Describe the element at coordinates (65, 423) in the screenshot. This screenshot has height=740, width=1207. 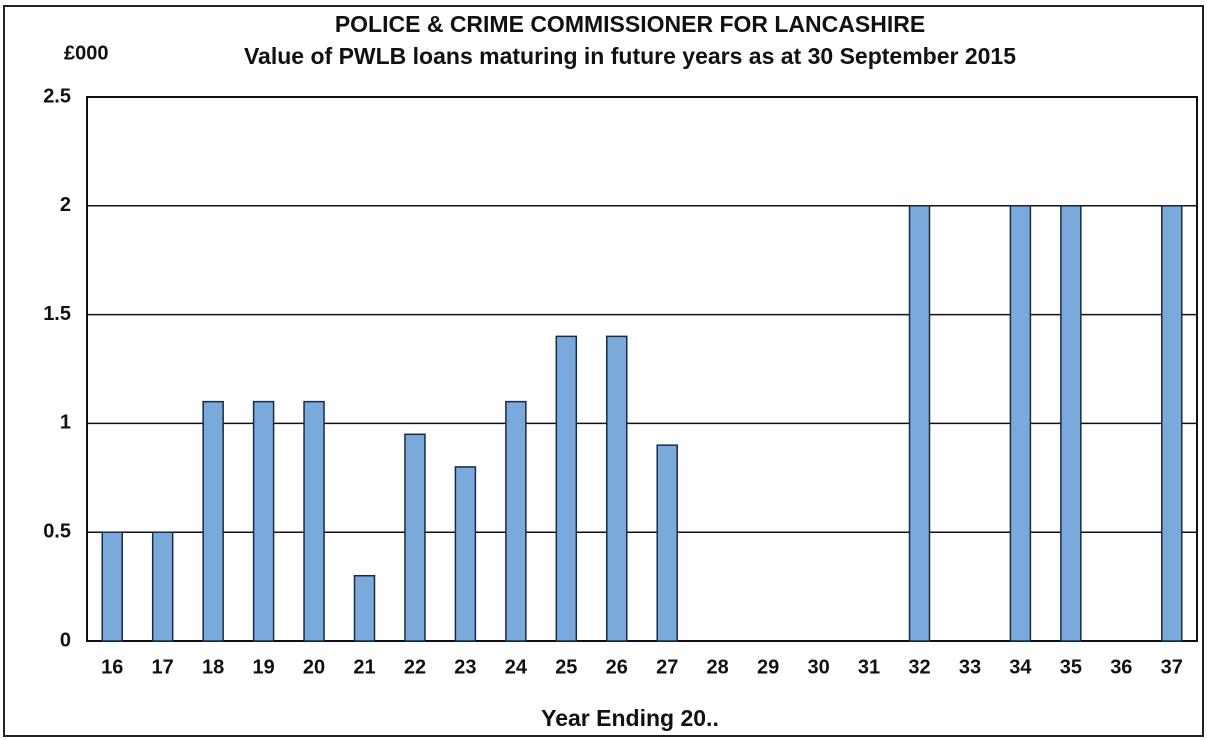
I see `y-tick-label: 1` at that location.